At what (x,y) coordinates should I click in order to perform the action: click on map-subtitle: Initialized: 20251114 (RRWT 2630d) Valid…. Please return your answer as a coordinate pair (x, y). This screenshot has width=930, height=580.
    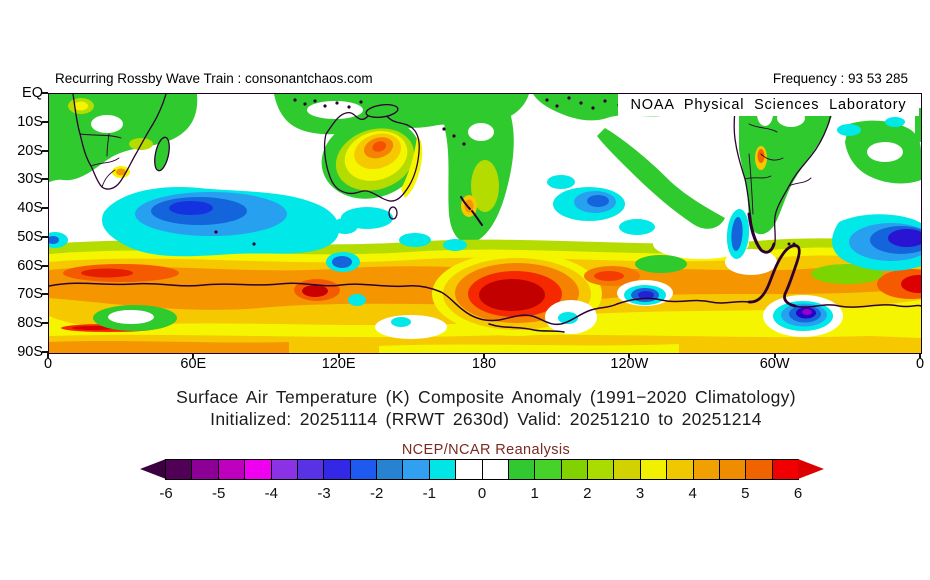
    Looking at the image, I should click on (486, 419).